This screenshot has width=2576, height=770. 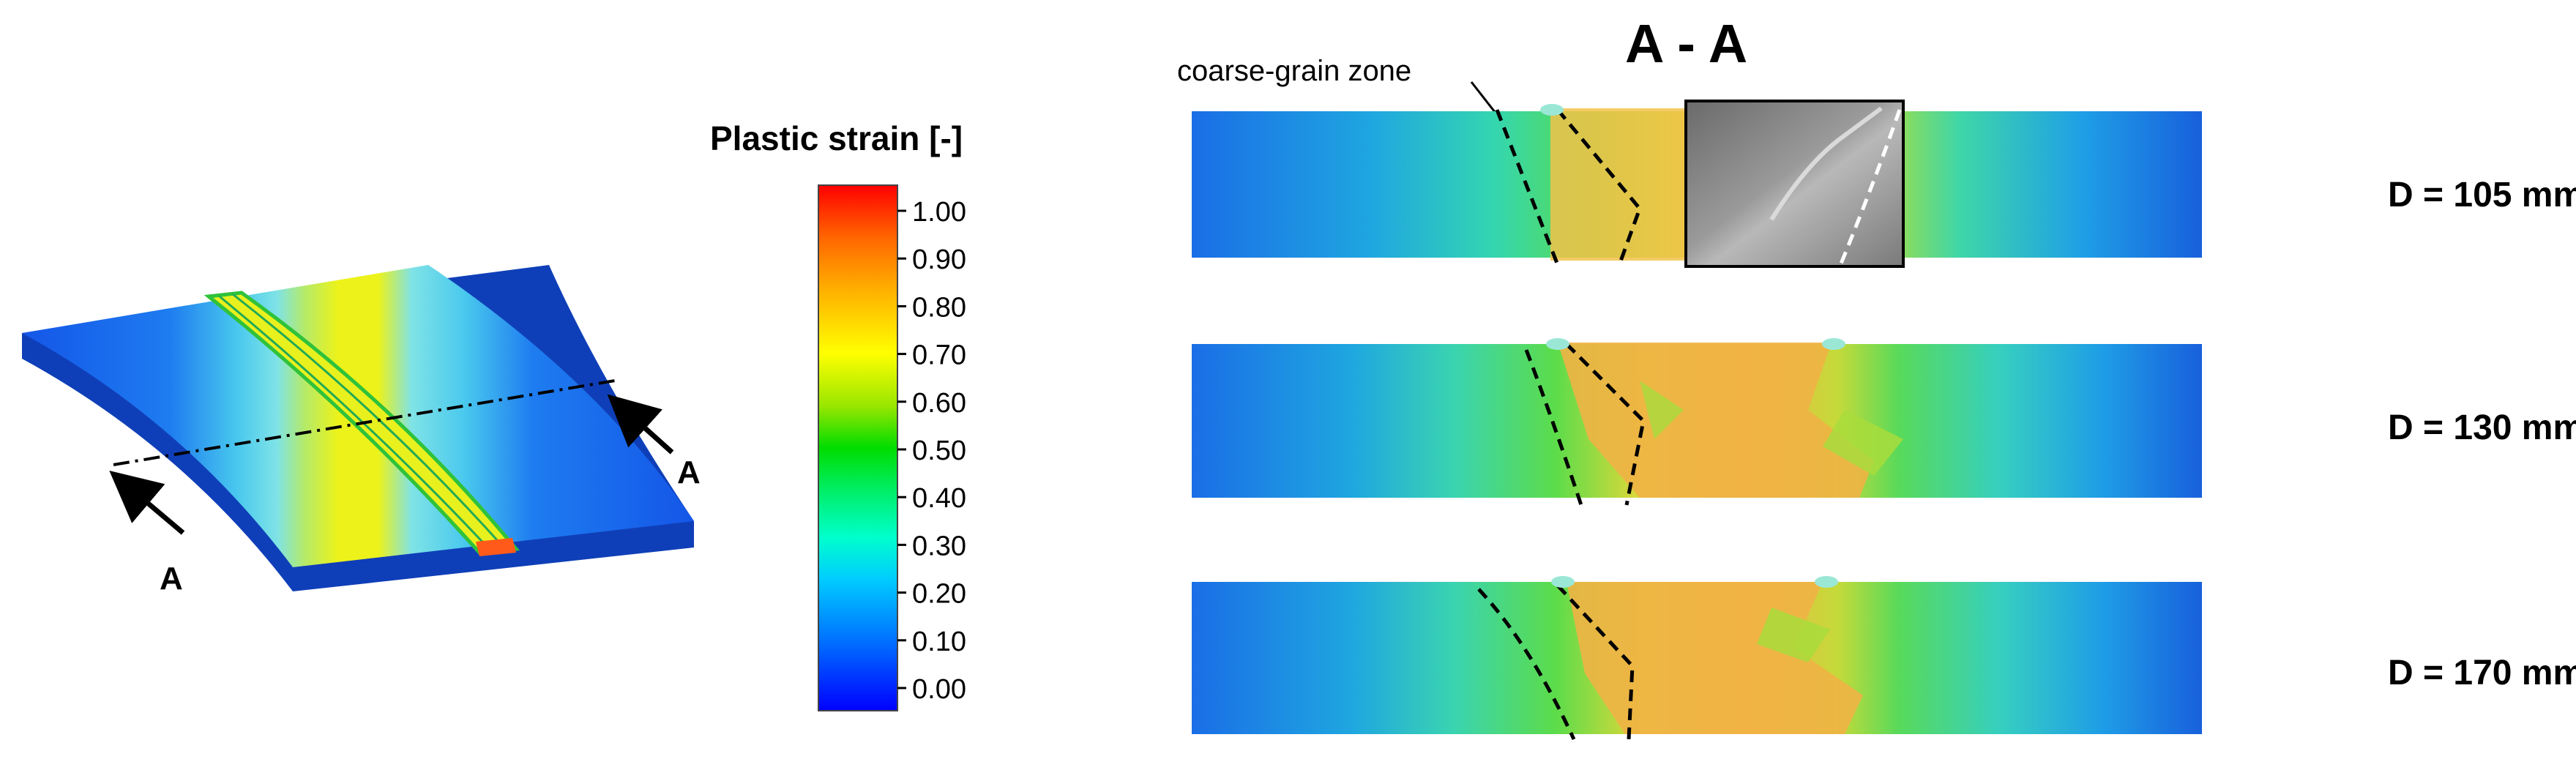 I want to click on weld-end-hotspot, so click(x=496, y=547).